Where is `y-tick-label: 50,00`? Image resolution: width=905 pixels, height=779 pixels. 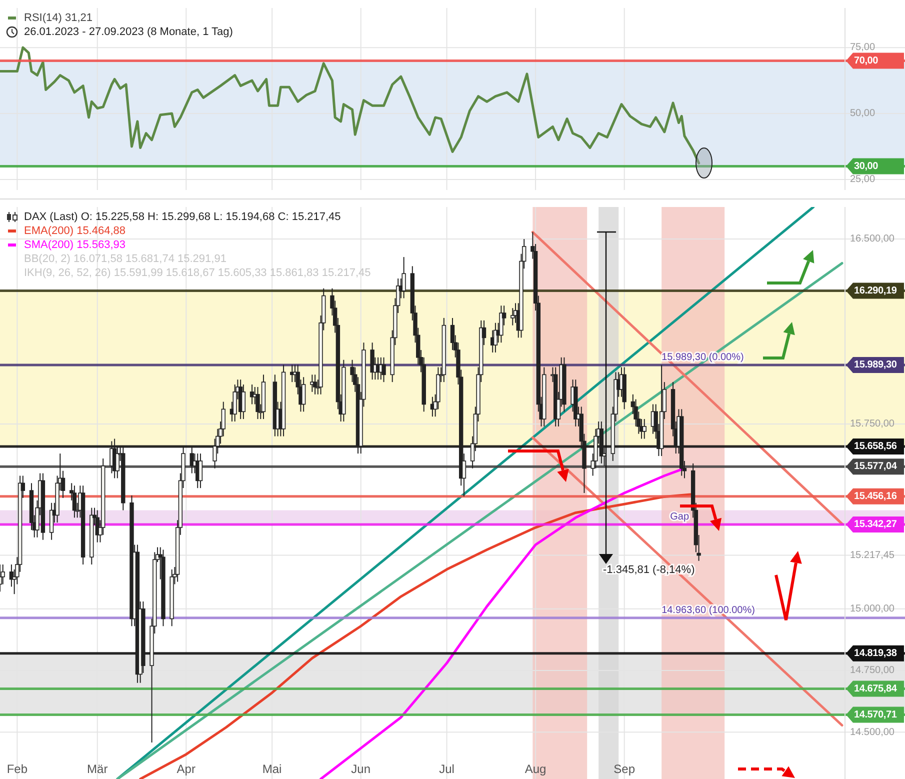
y-tick-label: 50,00 is located at coordinates (863, 114).